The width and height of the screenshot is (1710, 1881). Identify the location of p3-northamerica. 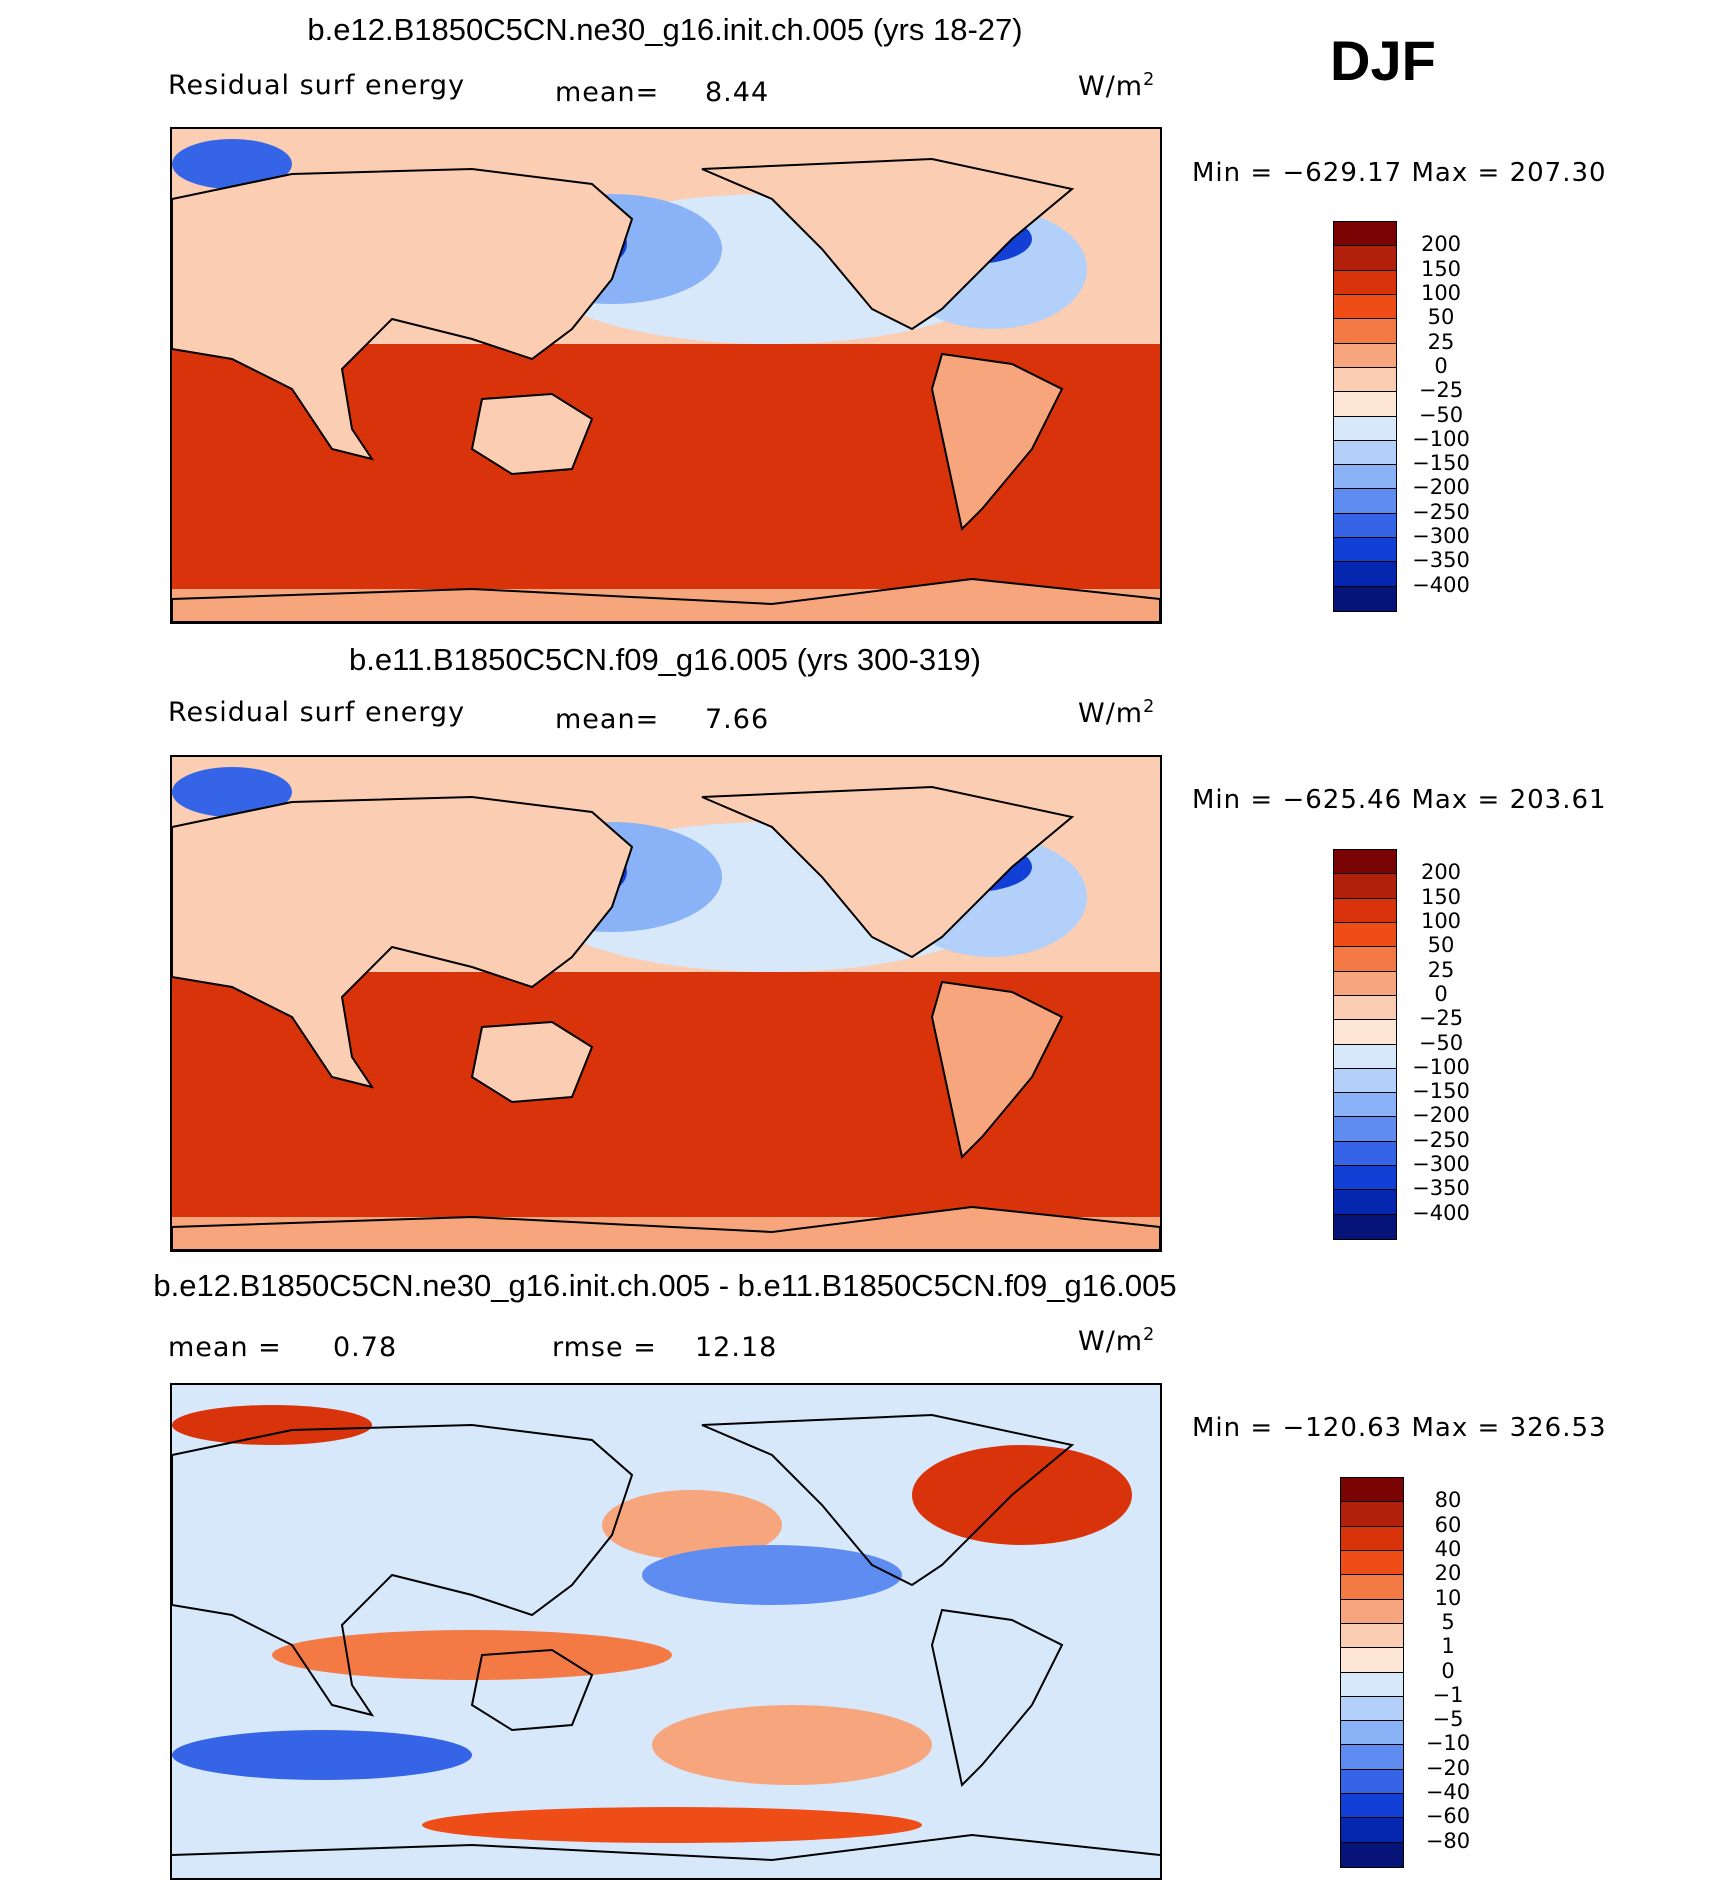
(888, 1500).